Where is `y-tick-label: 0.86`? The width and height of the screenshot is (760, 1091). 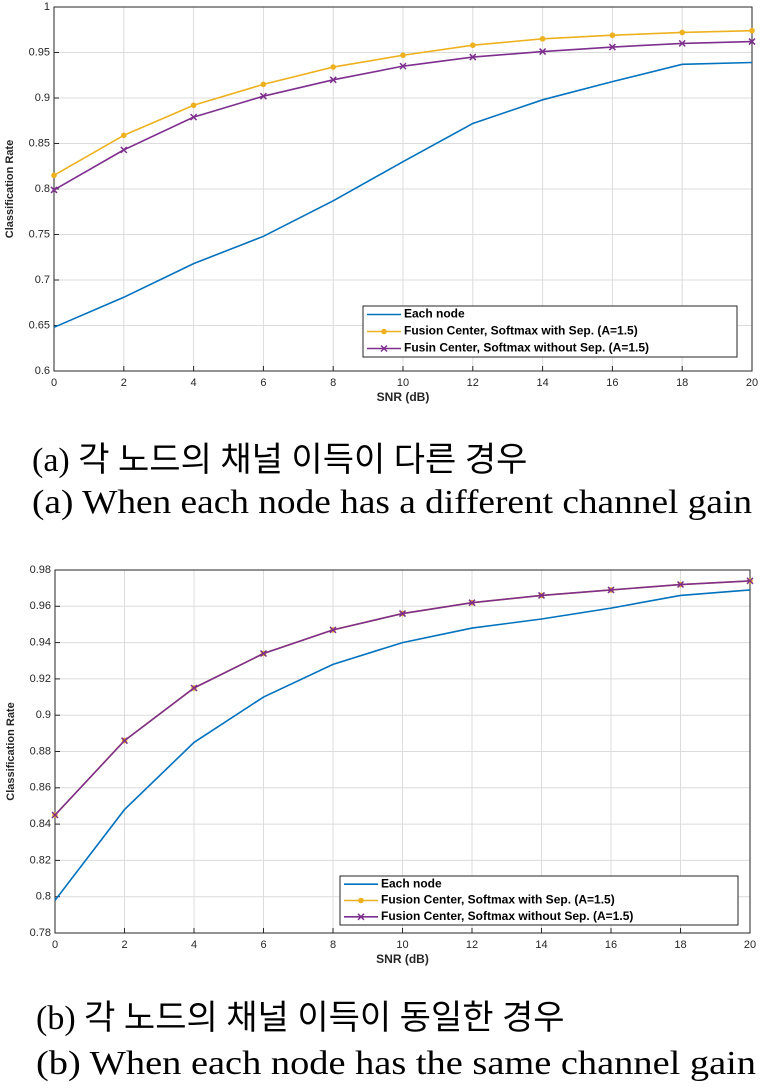 y-tick-label: 0.86 is located at coordinates (40, 788).